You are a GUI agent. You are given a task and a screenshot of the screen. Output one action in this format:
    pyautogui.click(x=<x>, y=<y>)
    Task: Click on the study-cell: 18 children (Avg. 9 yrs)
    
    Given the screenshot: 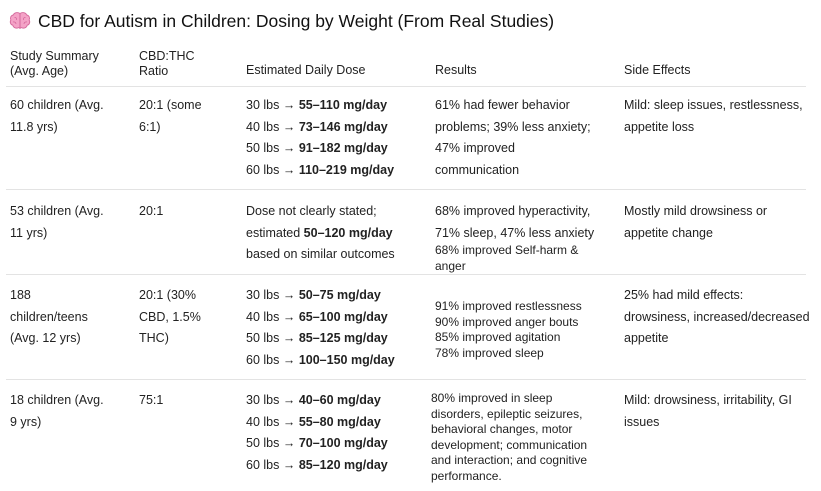 What is the action you would take?
    pyautogui.click(x=57, y=411)
    